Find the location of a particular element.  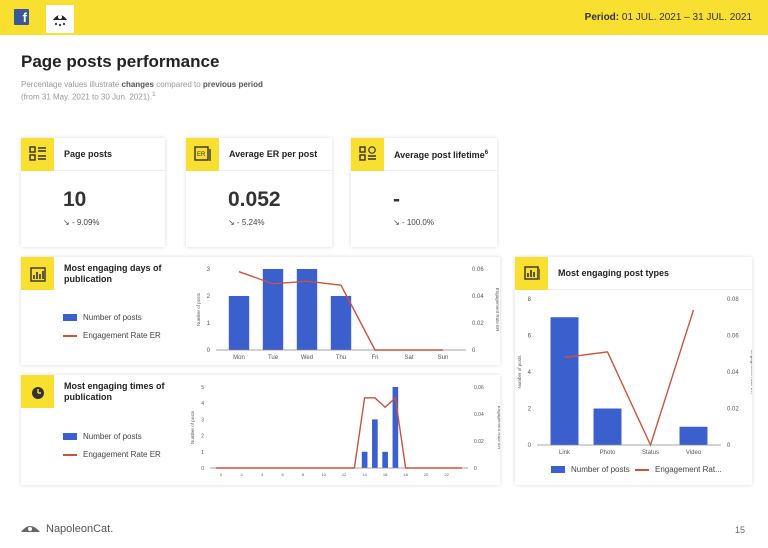

x-tick-label: Photo is located at coordinates (608, 453).